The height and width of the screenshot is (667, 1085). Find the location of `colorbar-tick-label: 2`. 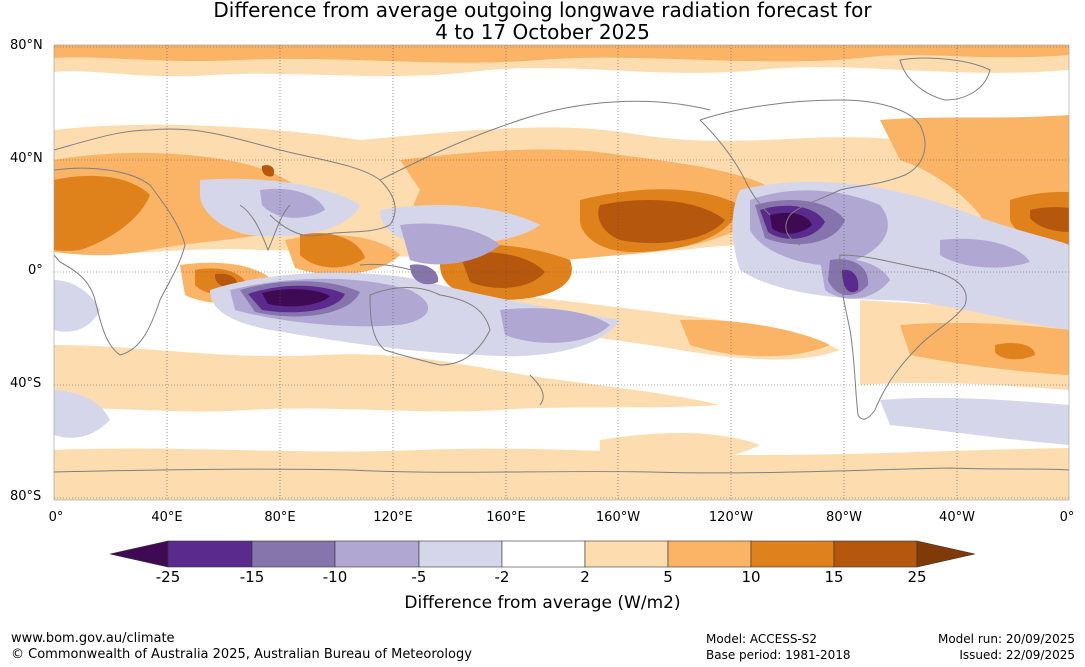

colorbar-tick-label: 2 is located at coordinates (585, 577).